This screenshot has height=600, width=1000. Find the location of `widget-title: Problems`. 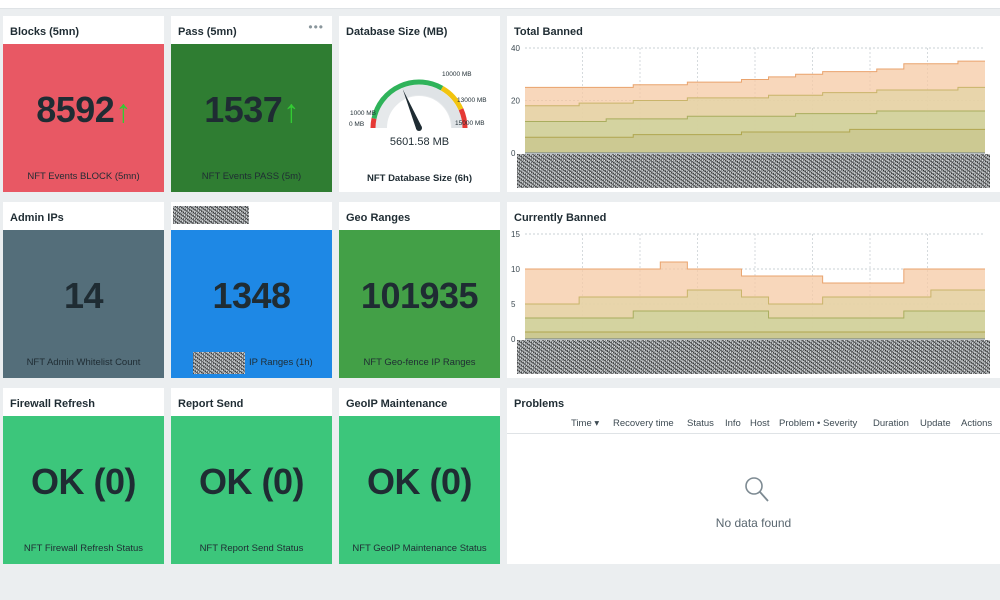

widget-title: Problems is located at coordinates (539, 404).